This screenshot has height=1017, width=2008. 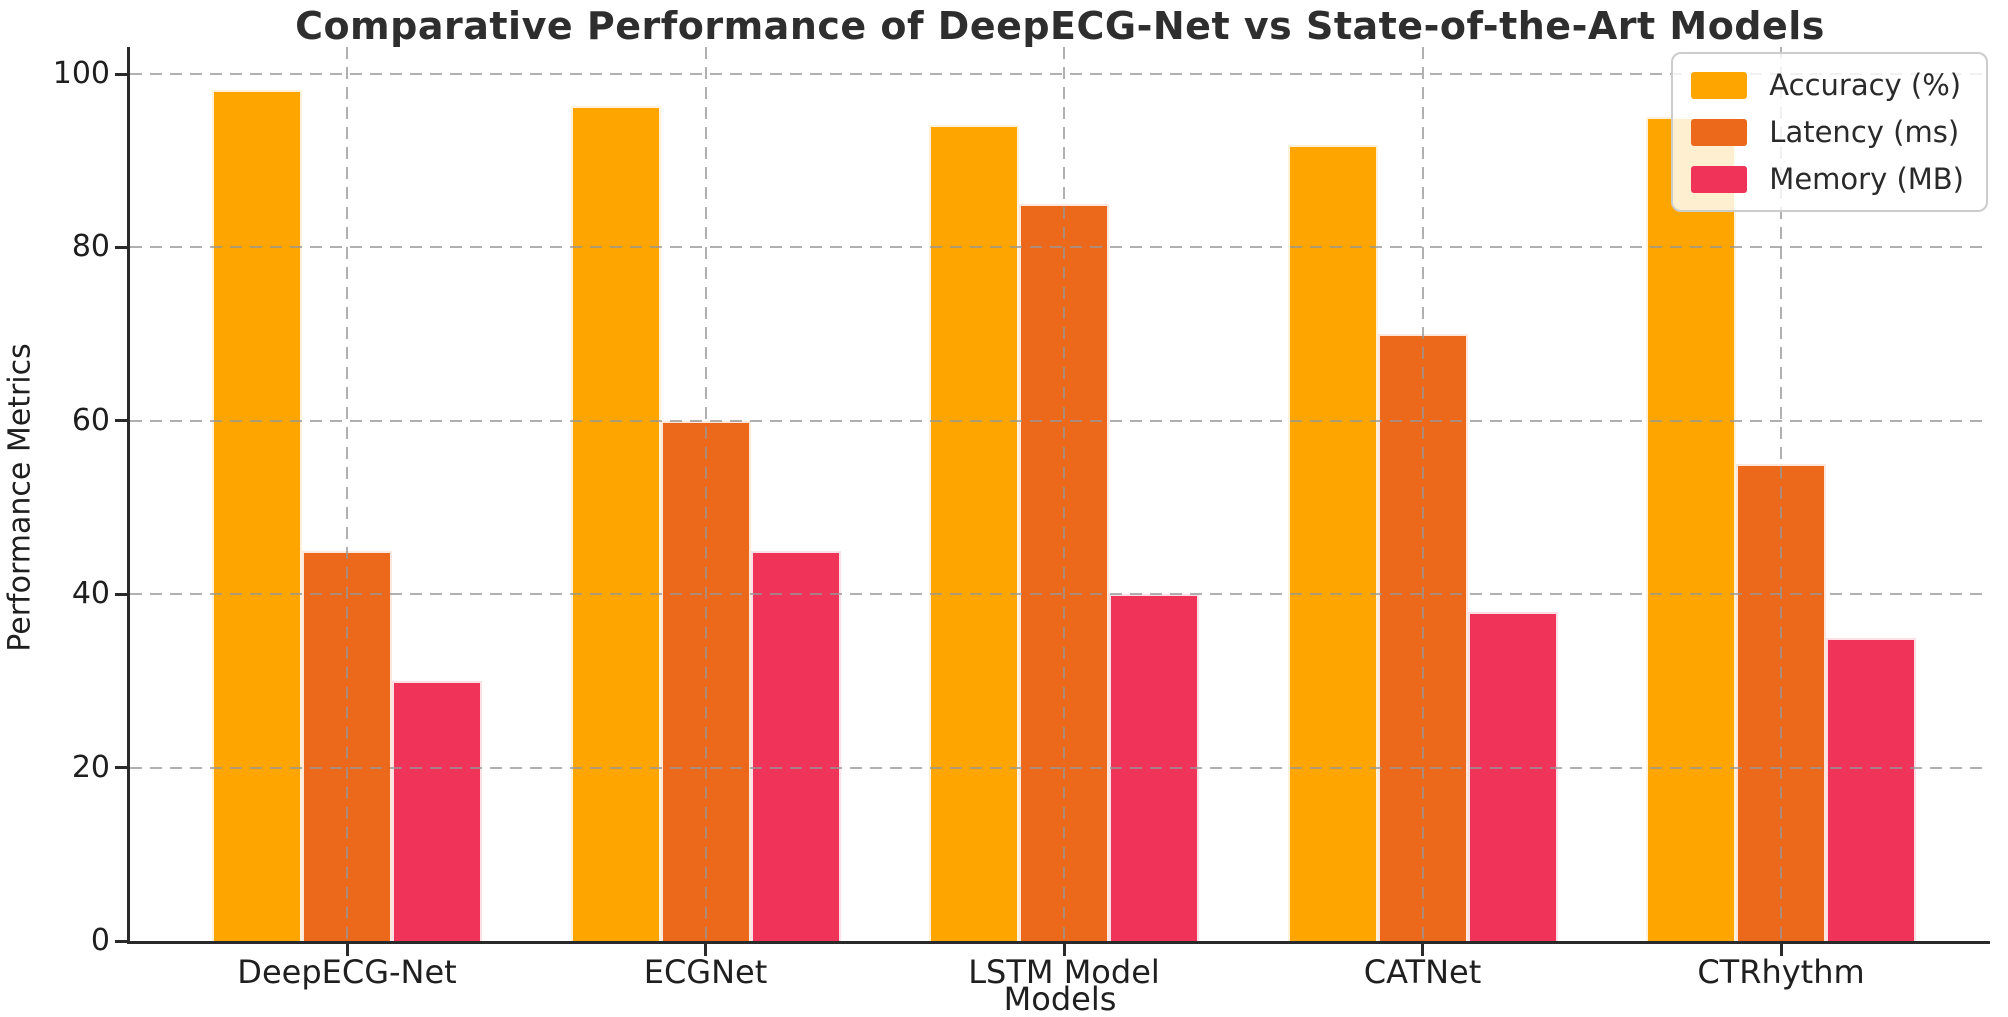 I want to click on x-tick-mark-lstm-model, so click(x=1064, y=950).